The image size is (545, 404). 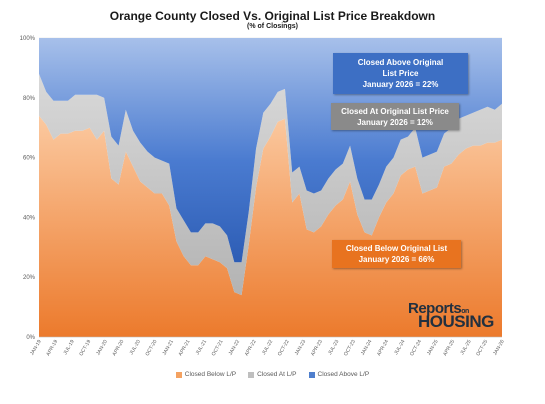 What do you see at coordinates (367, 348) in the screenshot?
I see `x-tick-label: JAN-24` at bounding box center [367, 348].